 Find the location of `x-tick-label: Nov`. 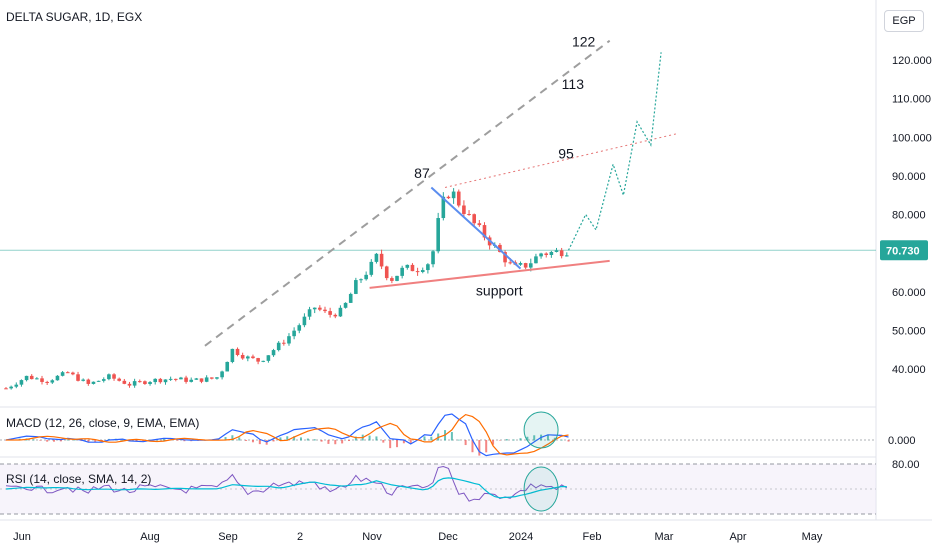

x-tick-label: Nov is located at coordinates (372, 537).